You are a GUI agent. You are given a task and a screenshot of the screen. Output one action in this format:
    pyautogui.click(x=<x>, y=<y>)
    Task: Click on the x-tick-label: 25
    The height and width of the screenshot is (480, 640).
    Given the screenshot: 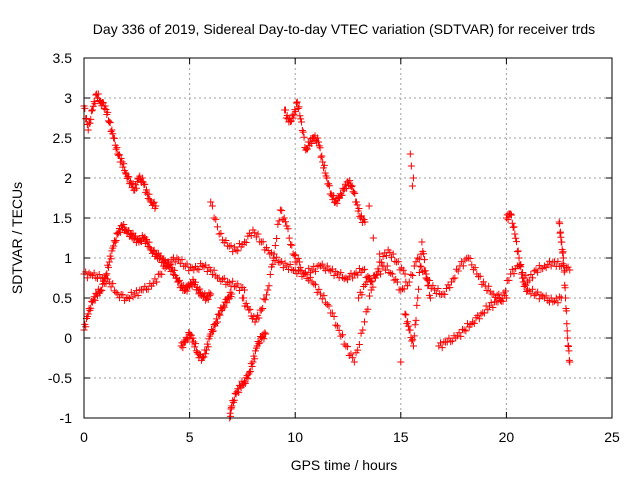 What is the action you would take?
    pyautogui.click(x=612, y=437)
    